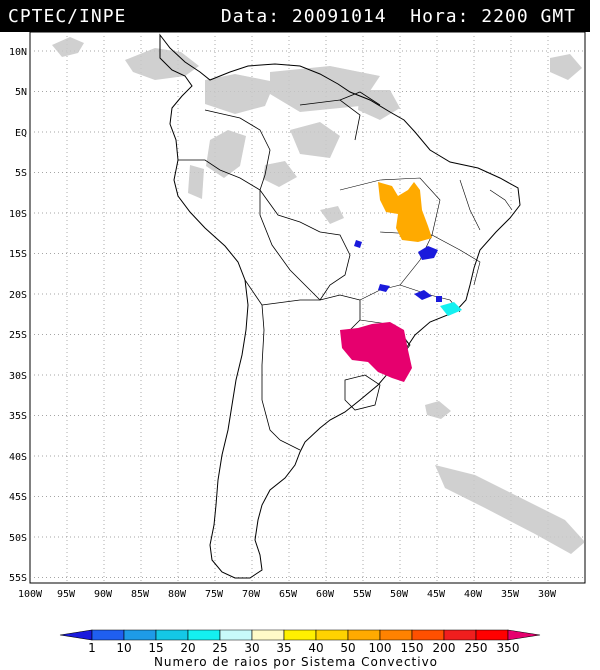 This screenshot has width=600, height=670. I want to click on legend-value-label: 100, so click(380, 648).